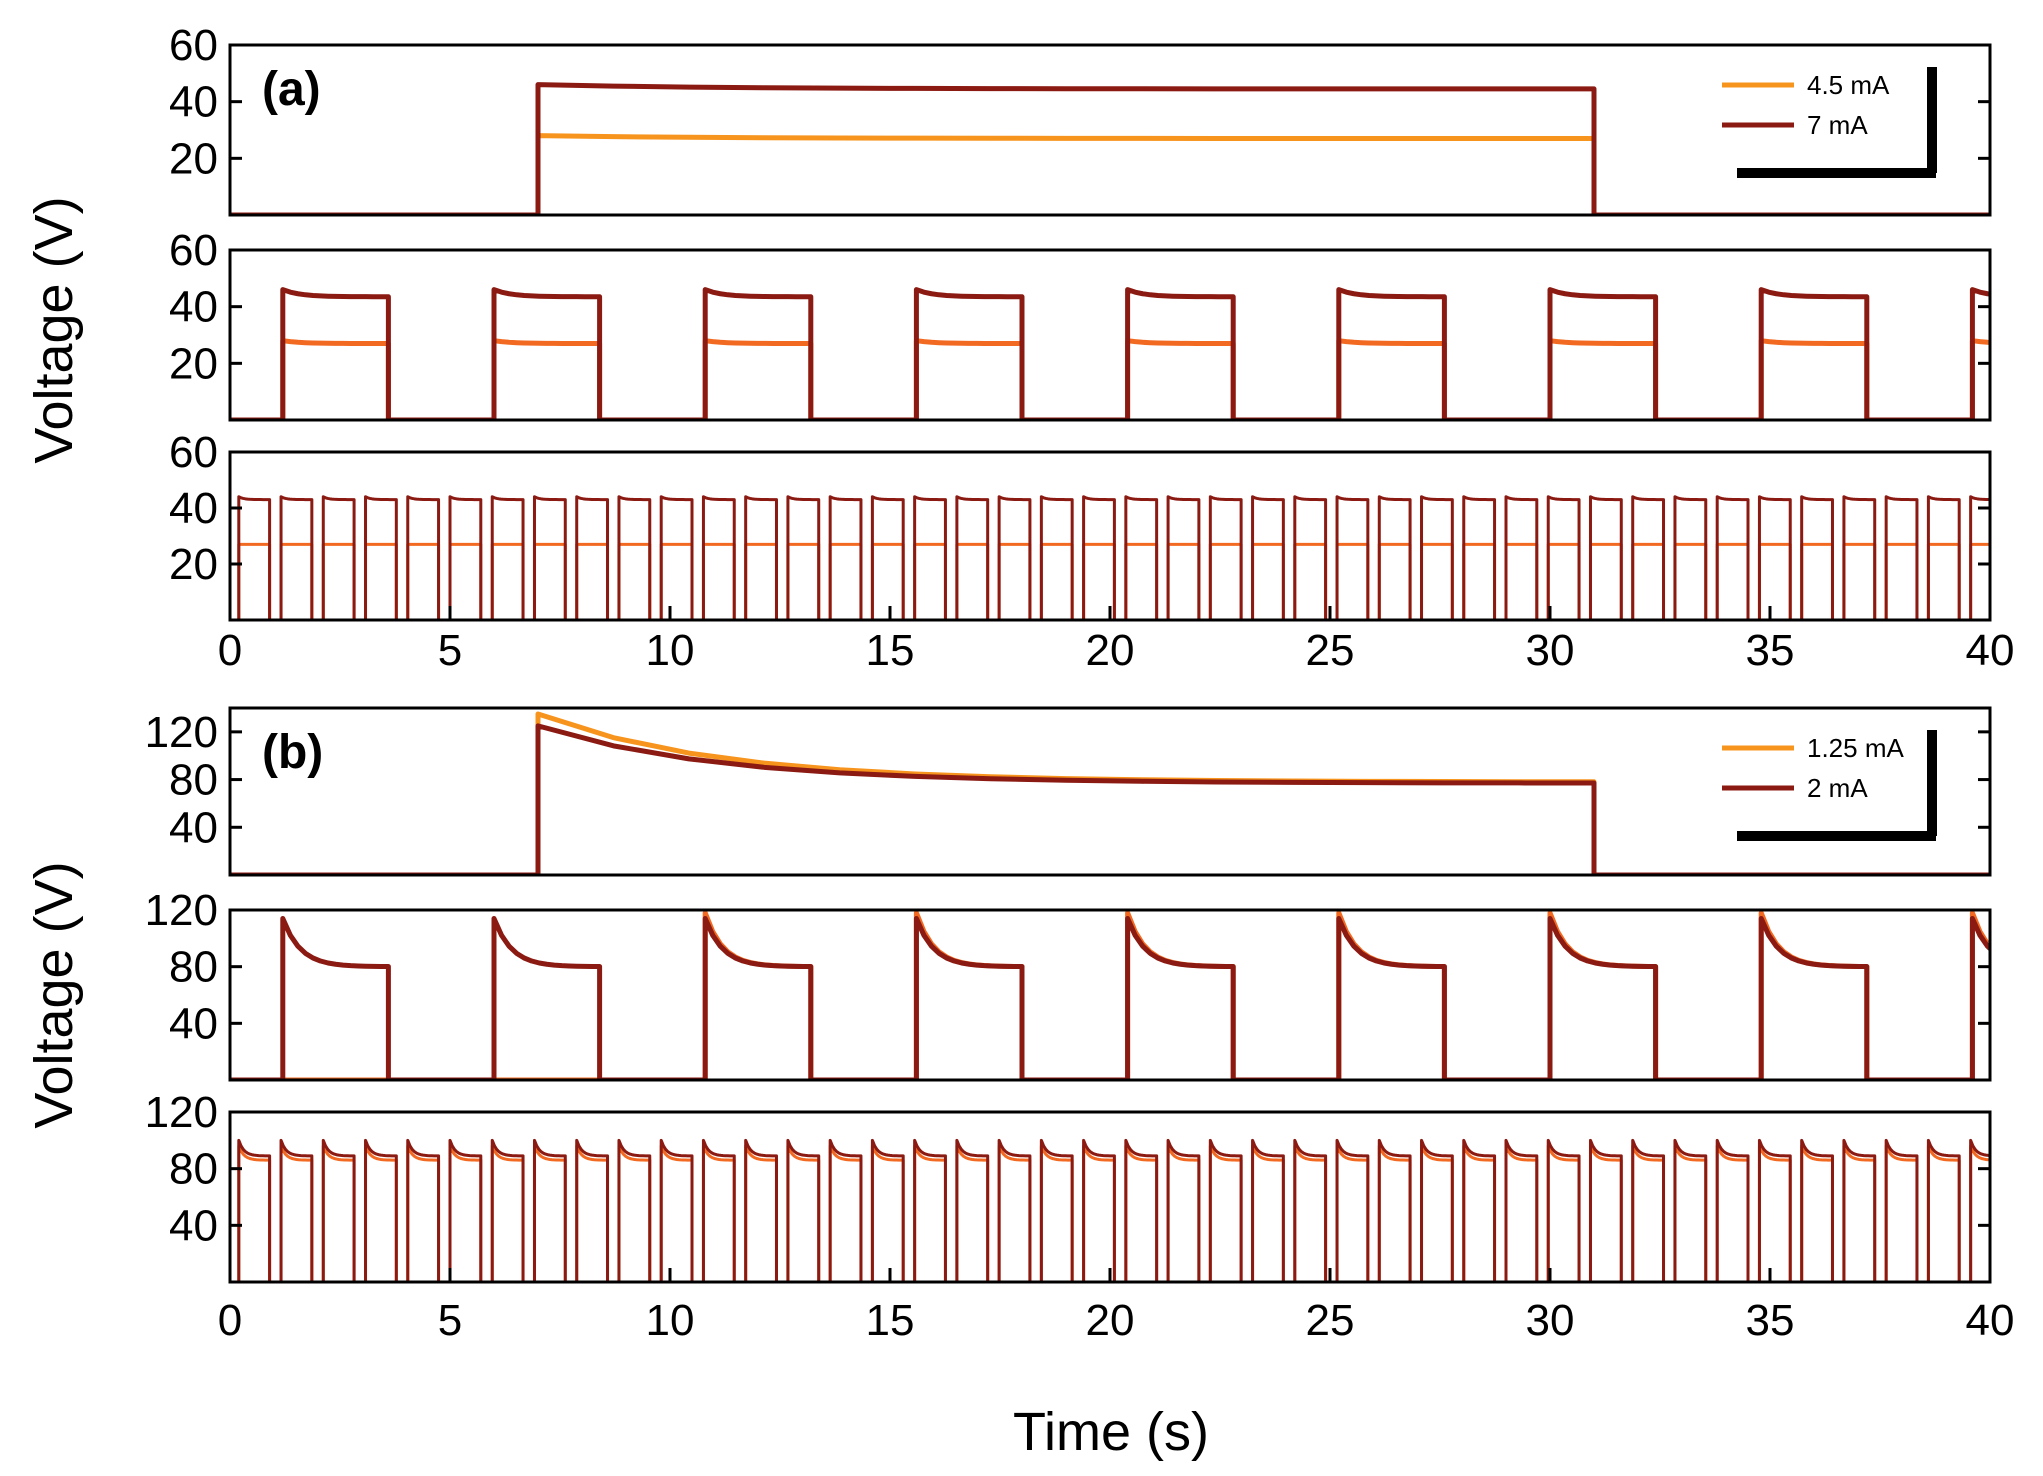 This screenshot has height=1476, width=2043. I want to click on legend-label: 4.5 mA, so click(1848, 85).